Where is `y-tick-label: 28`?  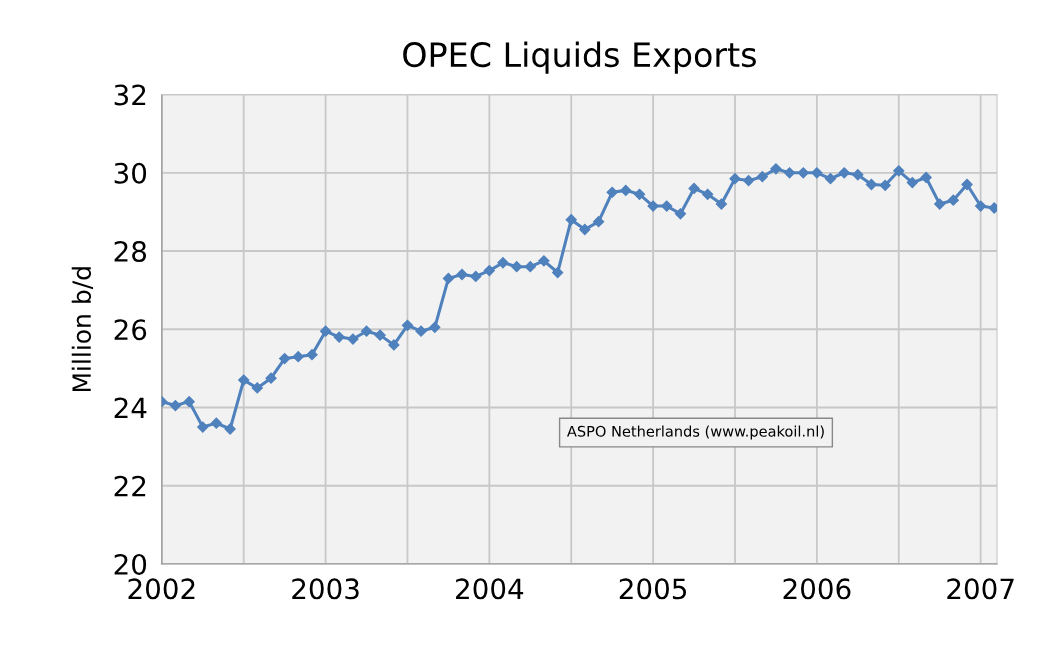 y-tick-label: 28 is located at coordinates (130, 251).